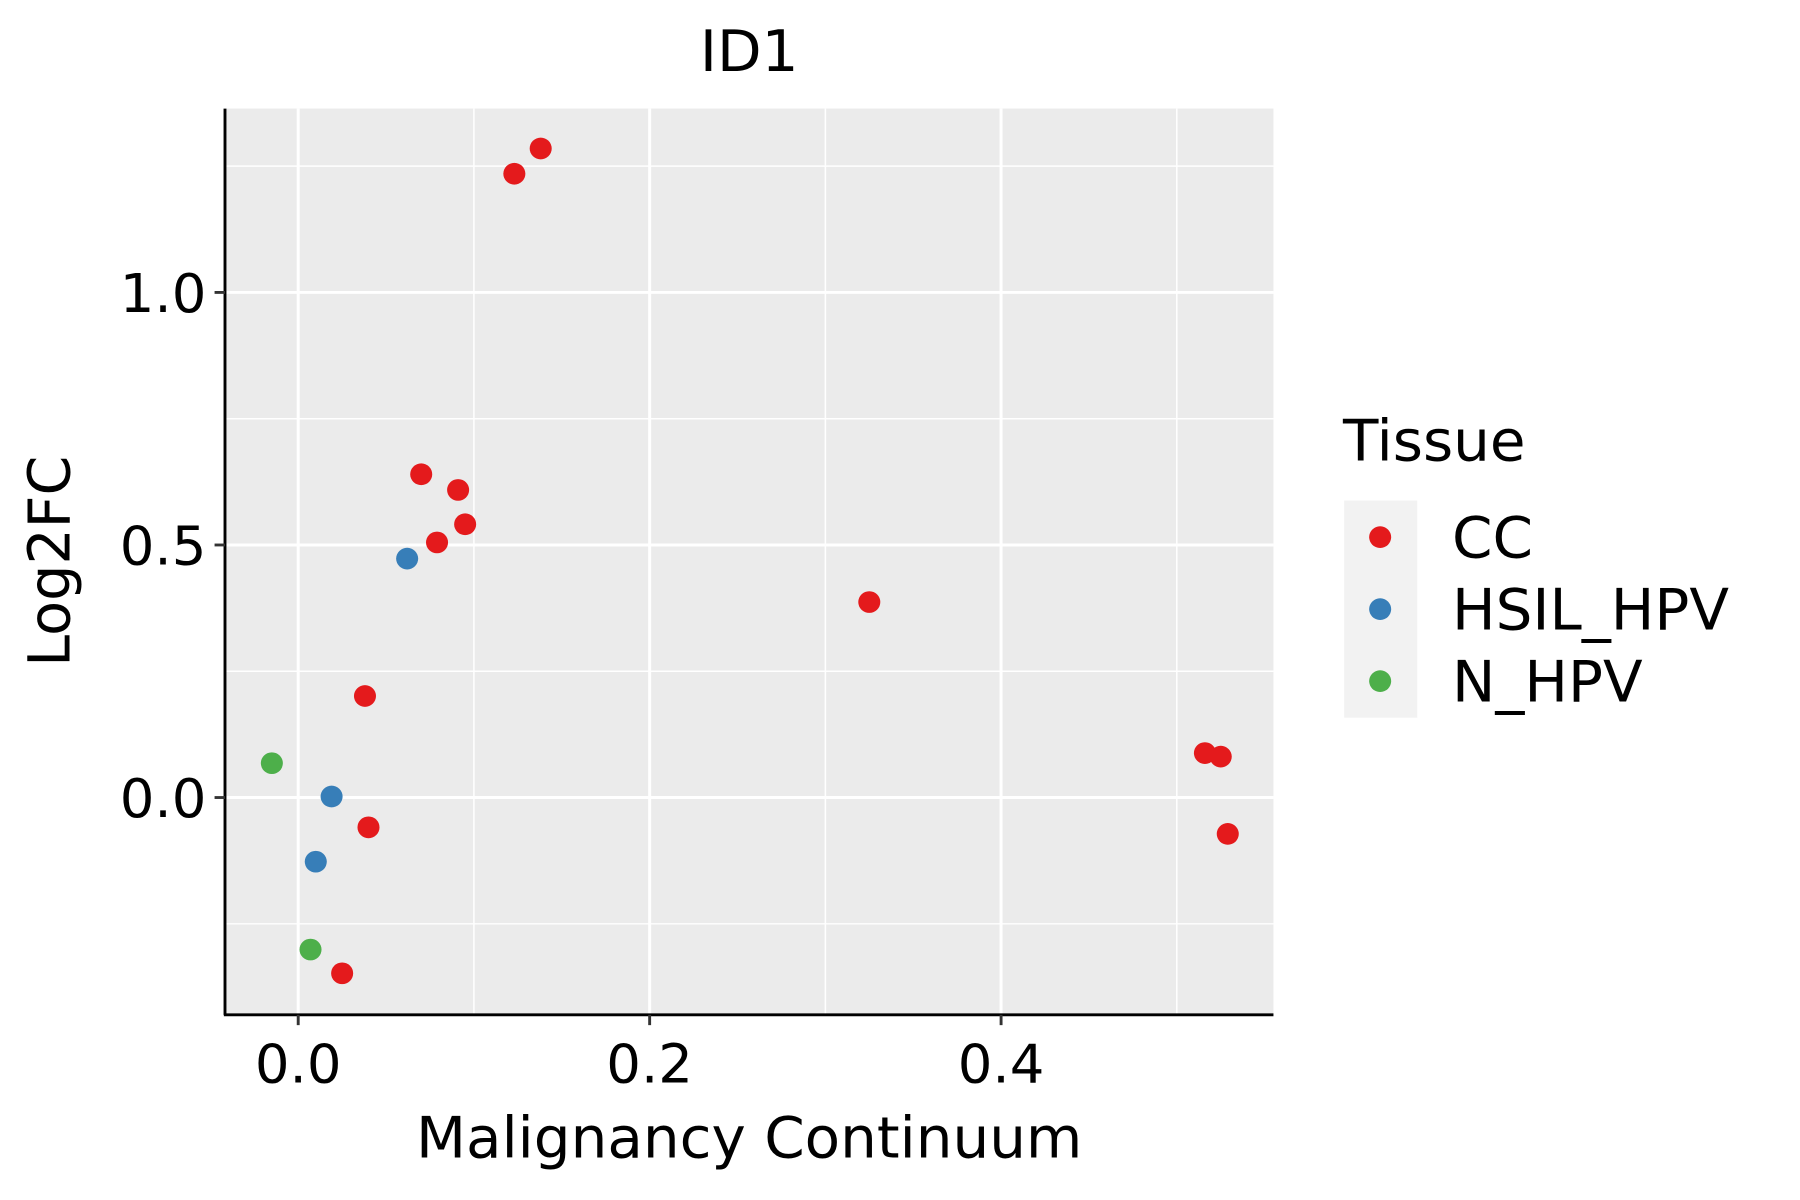 Image resolution: width=1800 pixels, height=1200 pixels. What do you see at coordinates (649, 1064) in the screenshot?
I see `x-tick-label: 0.2` at bounding box center [649, 1064].